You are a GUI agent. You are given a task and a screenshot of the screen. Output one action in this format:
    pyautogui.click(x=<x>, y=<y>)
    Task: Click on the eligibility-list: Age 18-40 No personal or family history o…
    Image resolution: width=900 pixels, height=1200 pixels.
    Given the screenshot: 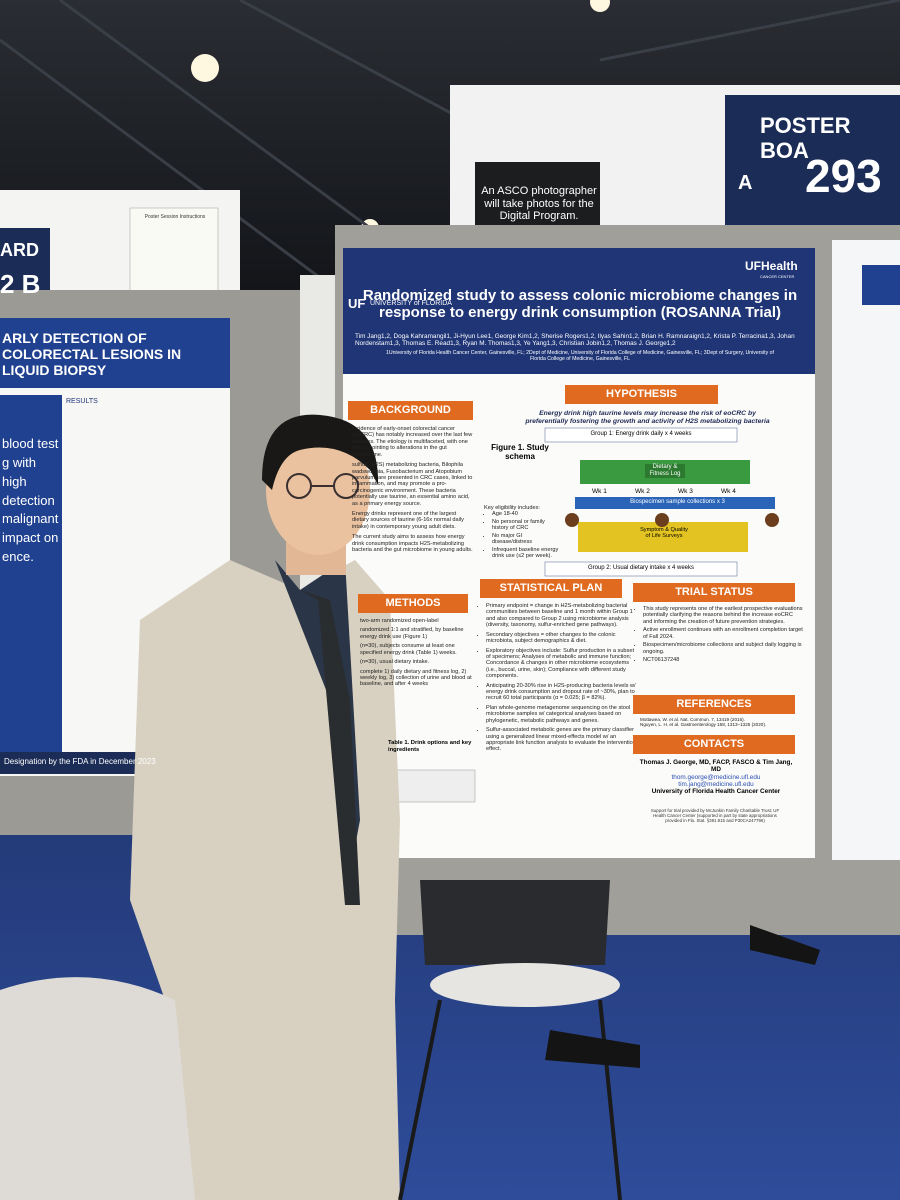 What is the action you would take?
    pyautogui.click(x=521, y=535)
    